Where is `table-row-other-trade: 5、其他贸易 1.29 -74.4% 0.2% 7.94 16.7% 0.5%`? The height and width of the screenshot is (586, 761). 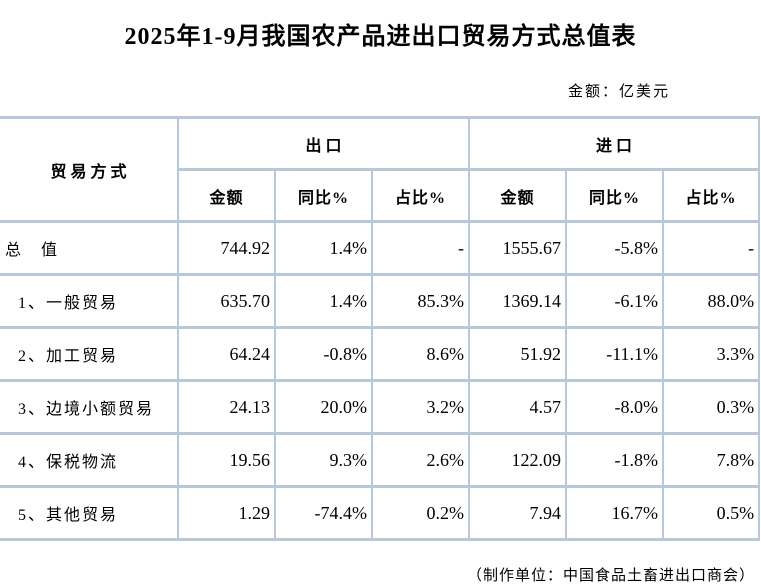
table-row-other-trade: 5、其他贸易 1.29 -74.4% 0.2% 7.94 16.7% 0.5% is located at coordinates (380, 513).